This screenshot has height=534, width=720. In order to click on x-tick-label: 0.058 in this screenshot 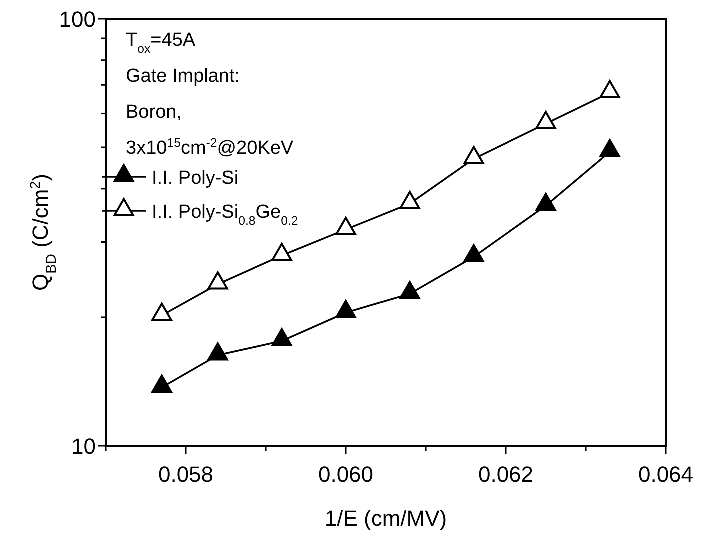, I will do `click(186, 474)`.